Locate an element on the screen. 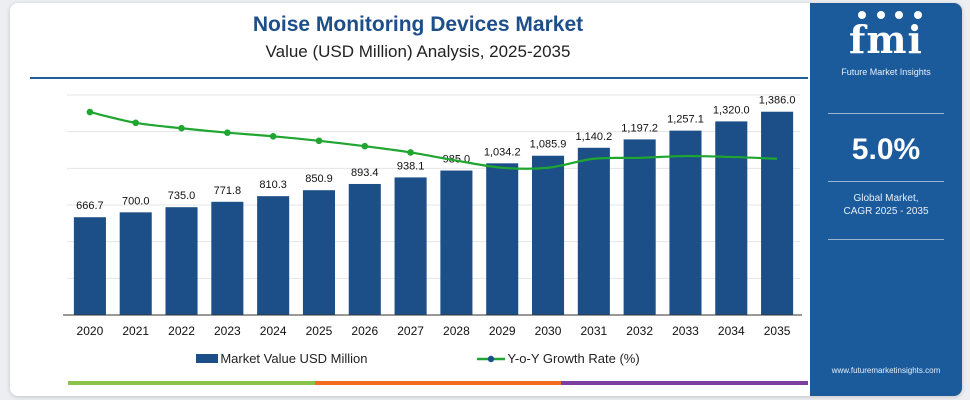 The width and height of the screenshot is (970, 400). footer-strip-orange is located at coordinates (438, 383).